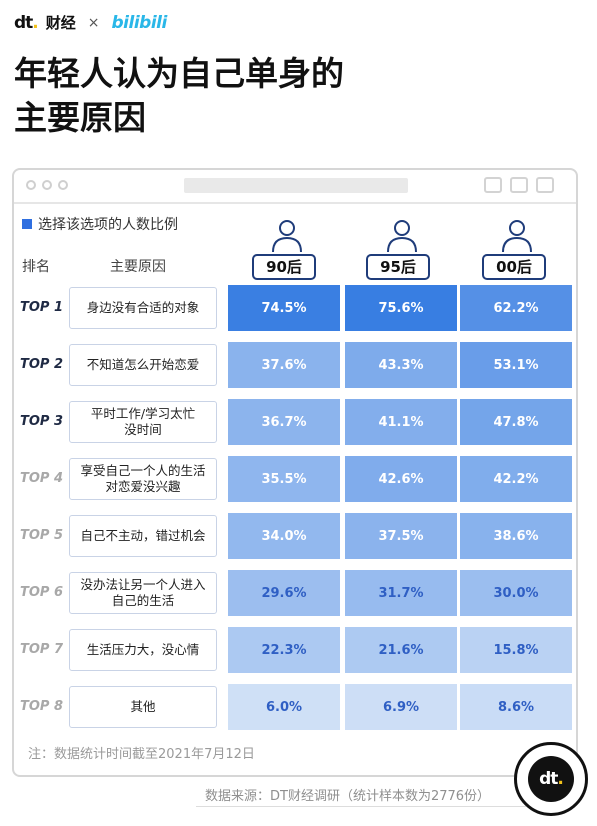 The height and width of the screenshot is (826, 597). Describe the element at coordinates (516, 365) in the screenshot. I see `value-cell: 53.1%` at that location.